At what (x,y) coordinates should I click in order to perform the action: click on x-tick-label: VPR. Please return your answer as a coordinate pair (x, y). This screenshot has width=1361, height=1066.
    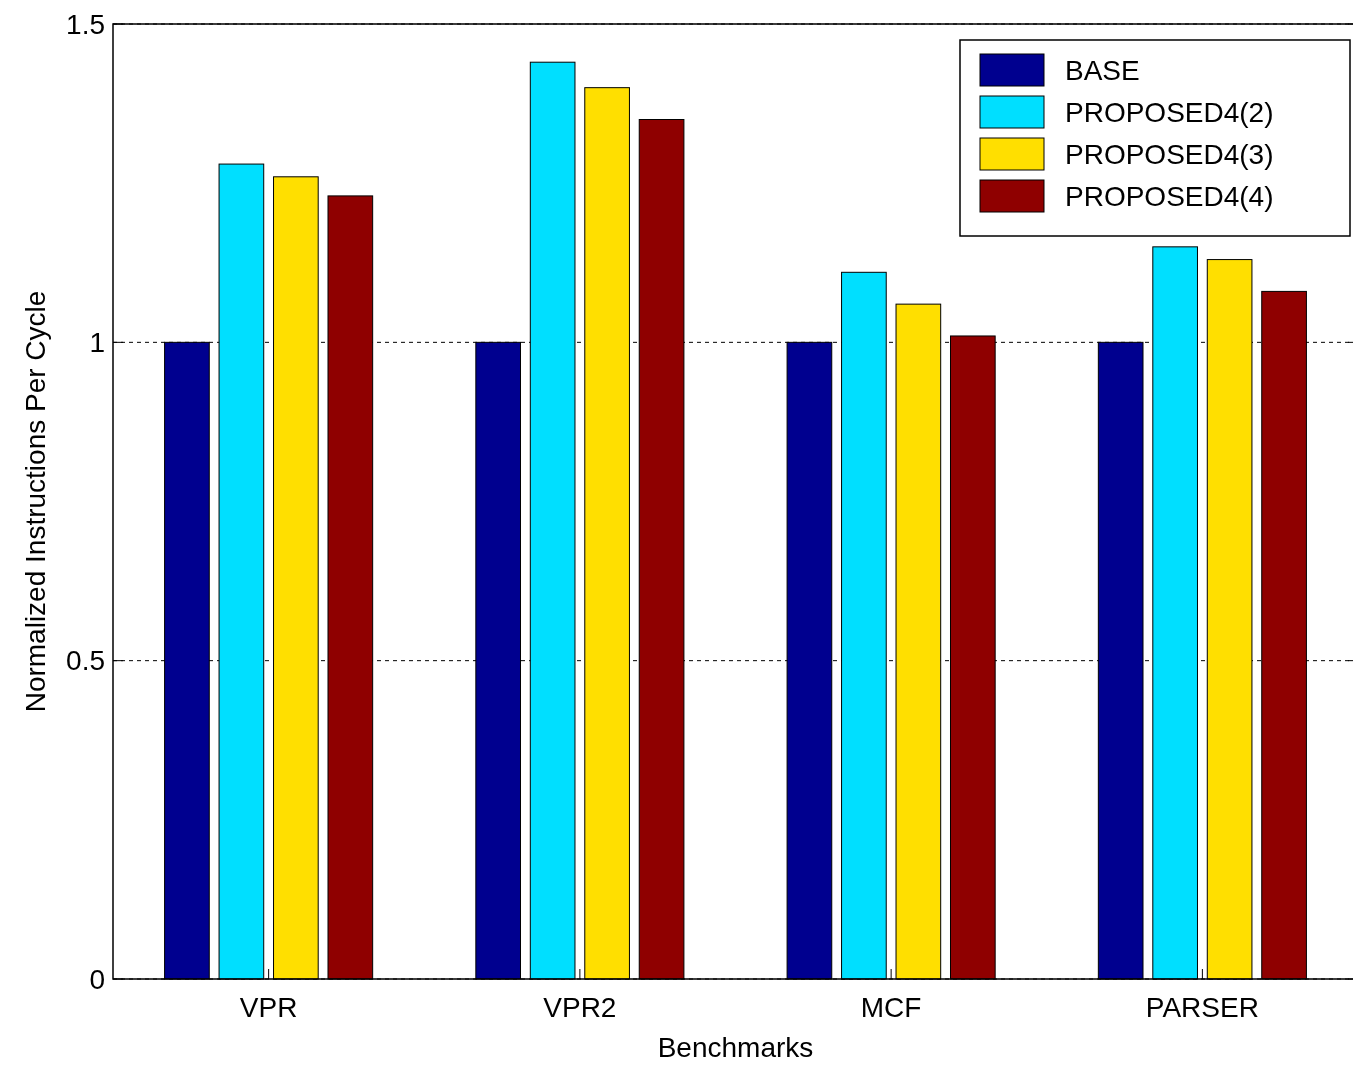
    Looking at the image, I should click on (268, 1007).